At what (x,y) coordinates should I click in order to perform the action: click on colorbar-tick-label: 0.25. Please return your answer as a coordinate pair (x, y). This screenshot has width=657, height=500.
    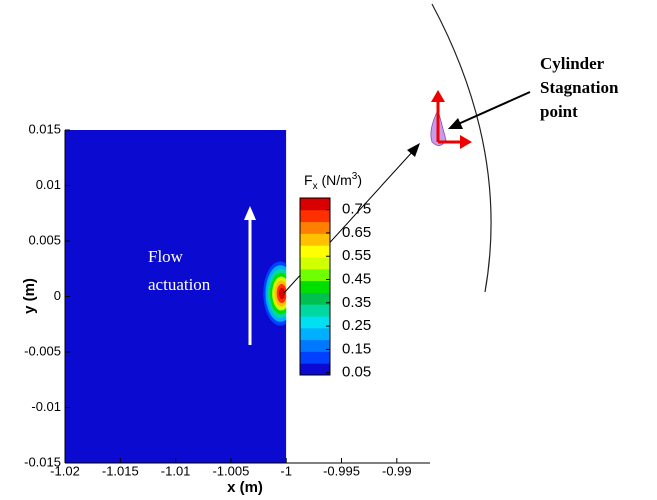
    Looking at the image, I should click on (356, 325).